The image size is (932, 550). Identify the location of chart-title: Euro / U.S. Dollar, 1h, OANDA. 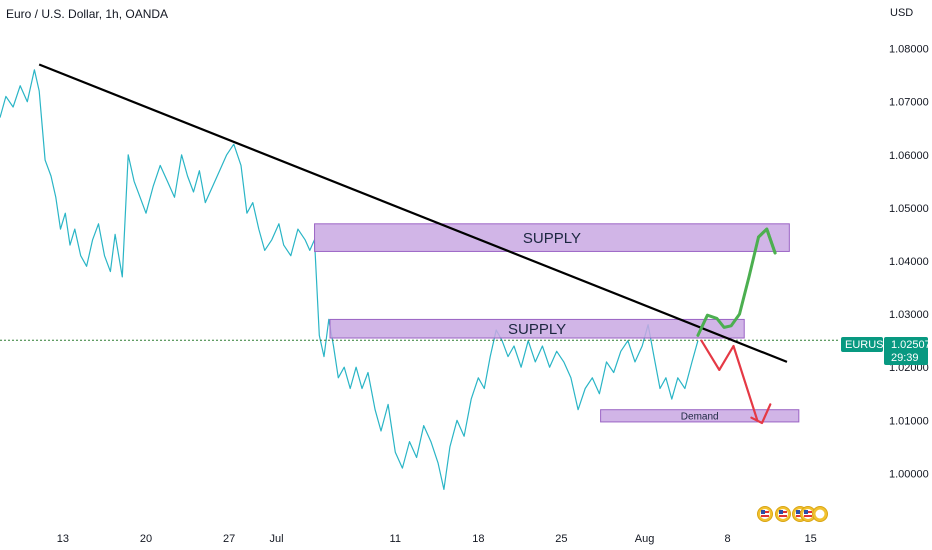
(87, 14).